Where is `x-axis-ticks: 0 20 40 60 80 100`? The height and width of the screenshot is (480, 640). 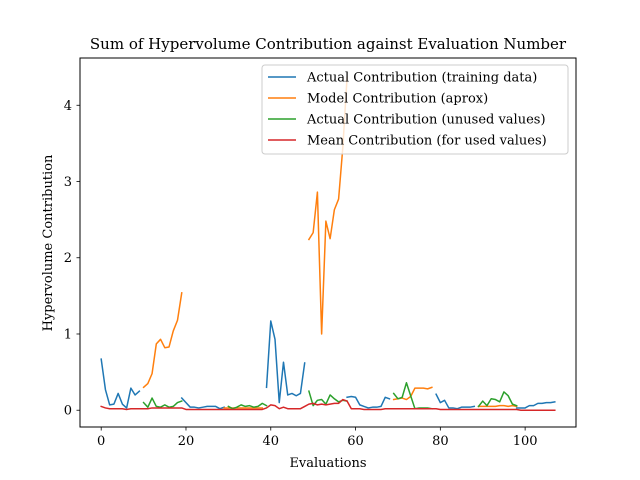
x-axis-ticks: 0 20 40 60 80 100 is located at coordinates (317, 438).